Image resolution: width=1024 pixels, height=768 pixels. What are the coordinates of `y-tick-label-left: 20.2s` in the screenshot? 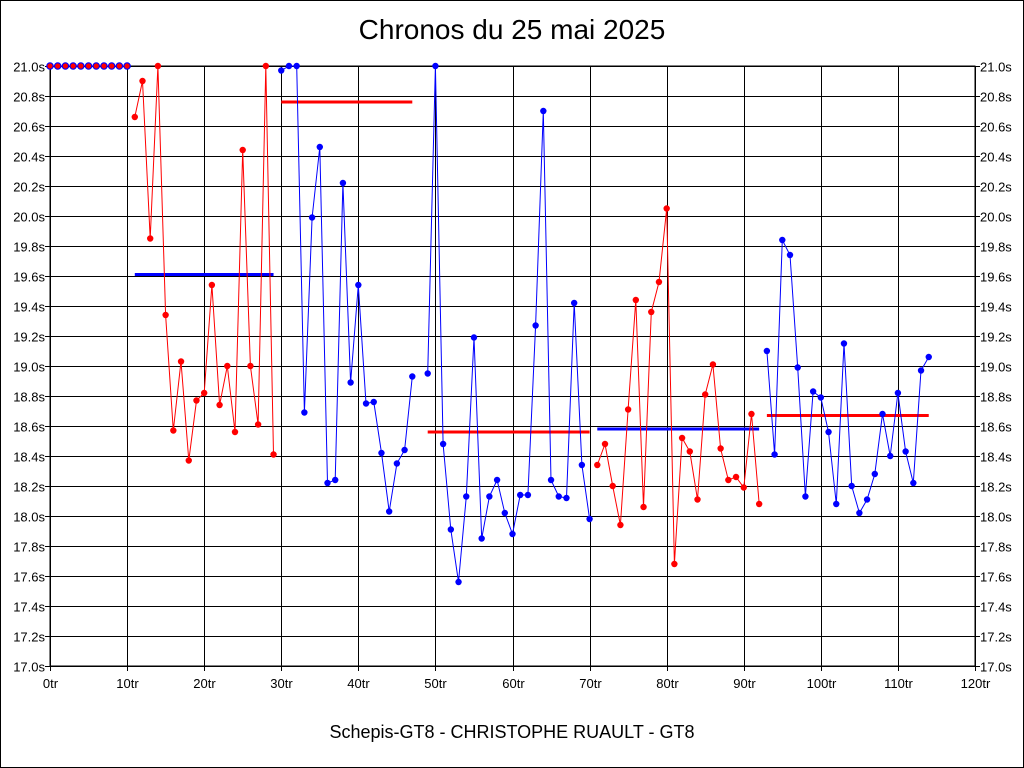 It's located at (29, 187).